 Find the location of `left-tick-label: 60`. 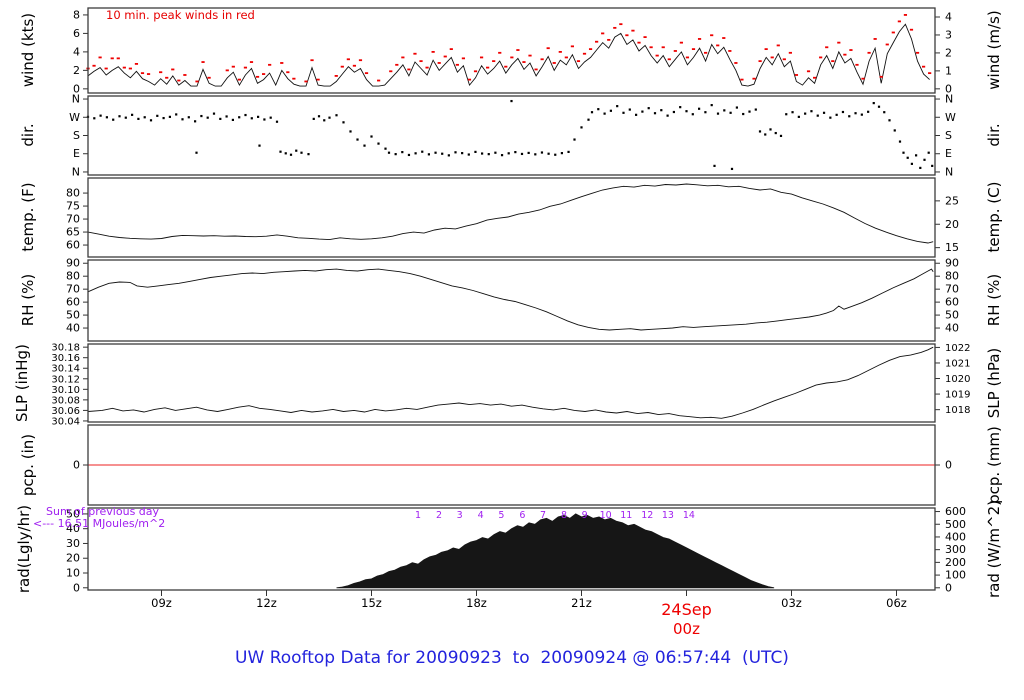

left-tick-label: 60 is located at coordinates (73, 302).